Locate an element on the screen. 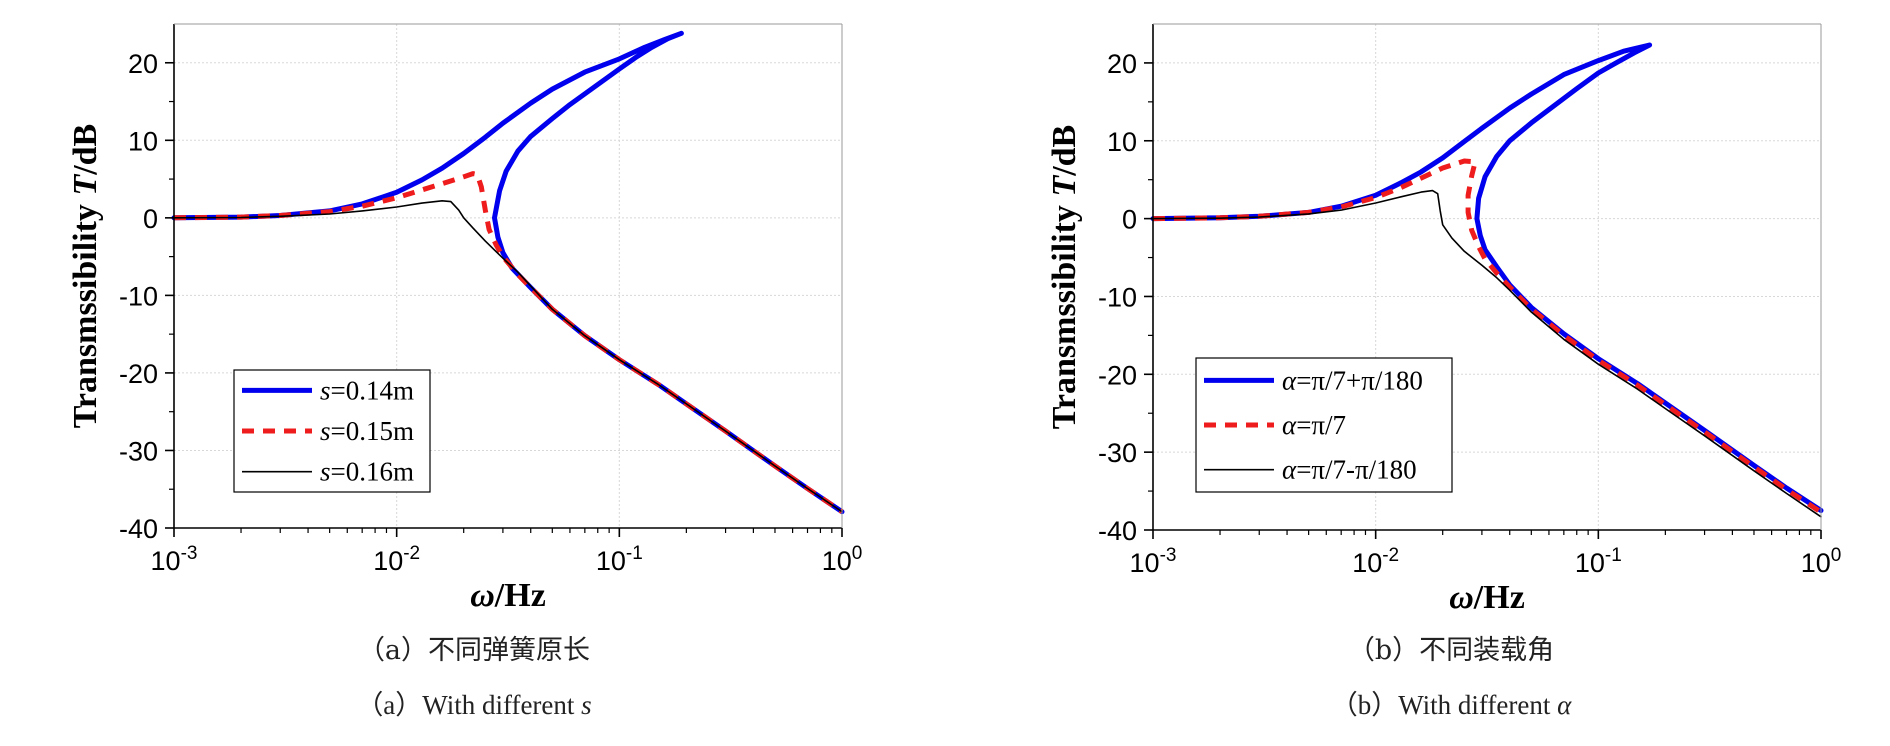 The height and width of the screenshot is (746, 1890). ytick-label-a-4: -20 is located at coordinates (138, 374).